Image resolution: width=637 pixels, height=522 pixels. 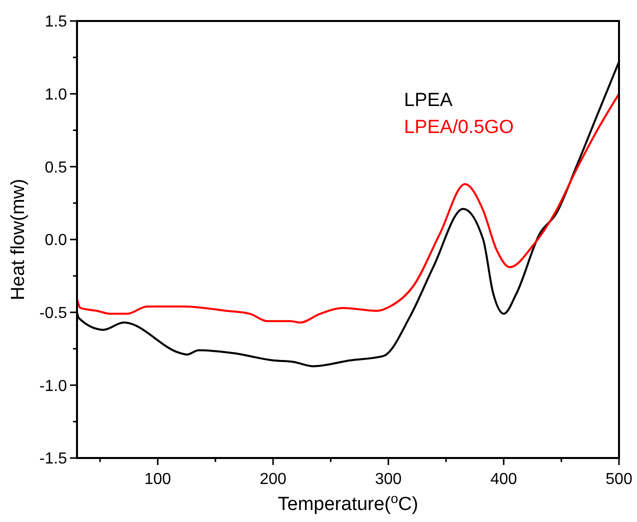 What do you see at coordinates (273, 479) in the screenshot?
I see `x-tick-label: 200` at bounding box center [273, 479].